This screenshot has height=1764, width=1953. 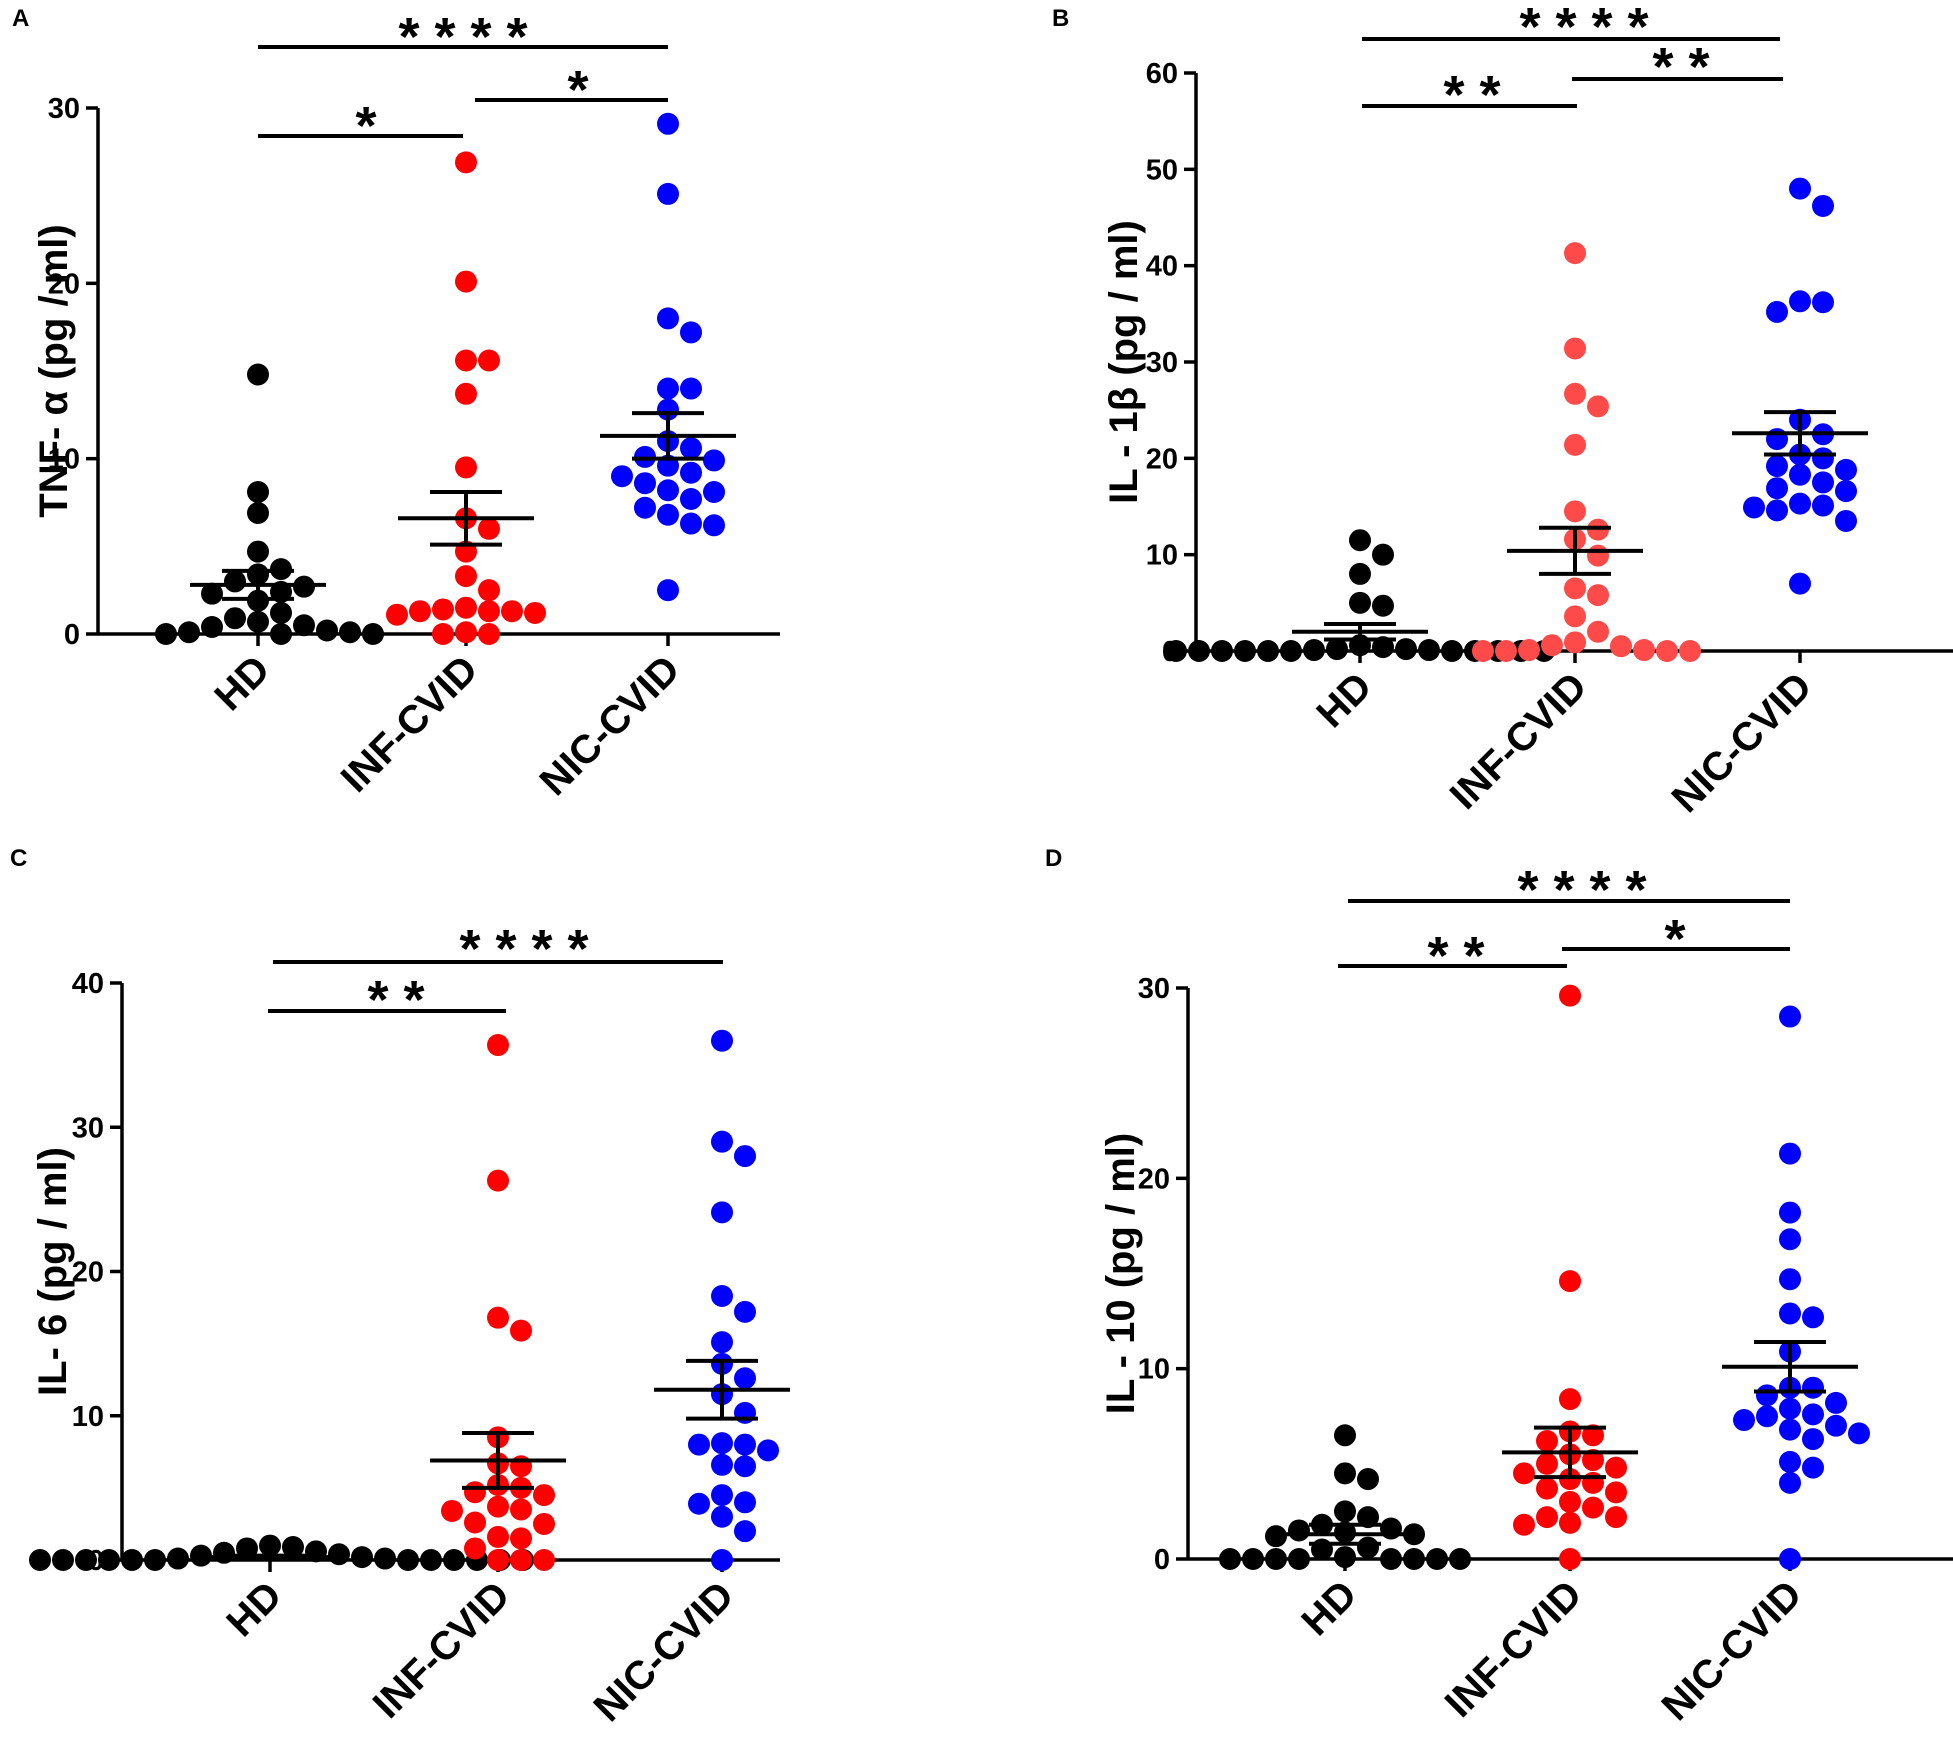 What do you see at coordinates (1121, 1274) in the screenshot?
I see `y-axis-label: IL - 10 (pg / ml)` at bounding box center [1121, 1274].